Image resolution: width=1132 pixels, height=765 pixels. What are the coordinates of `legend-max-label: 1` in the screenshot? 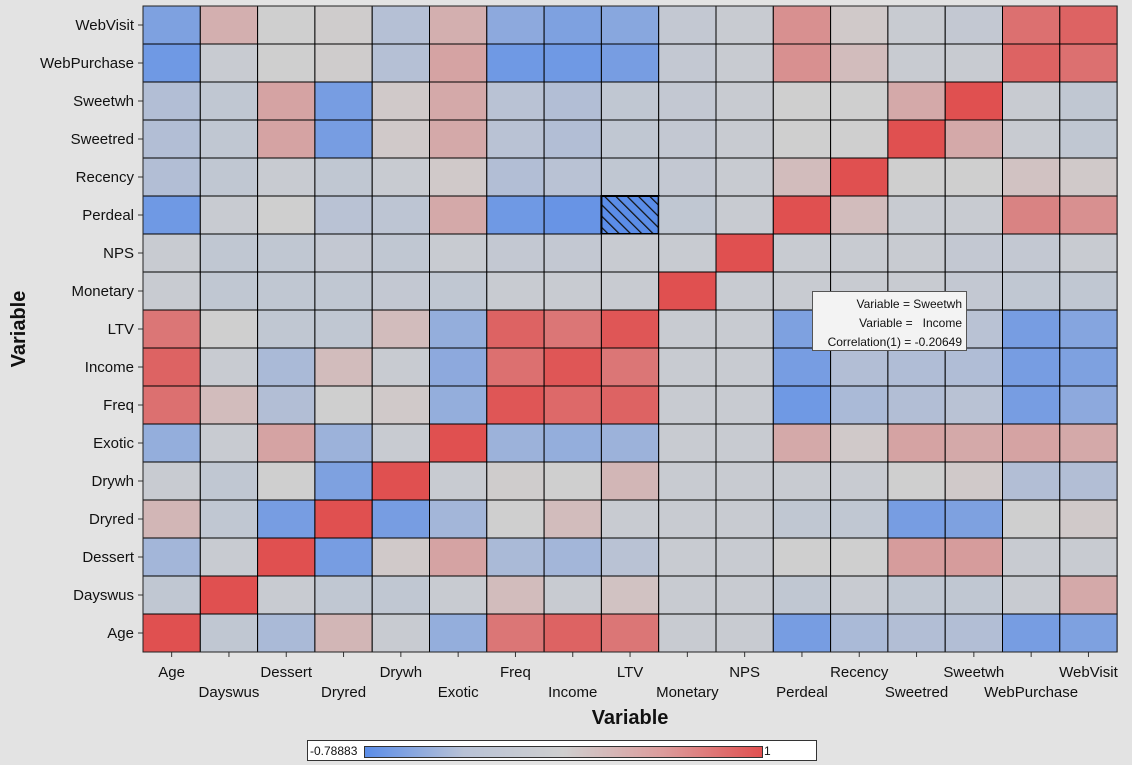 It's located at (767, 751).